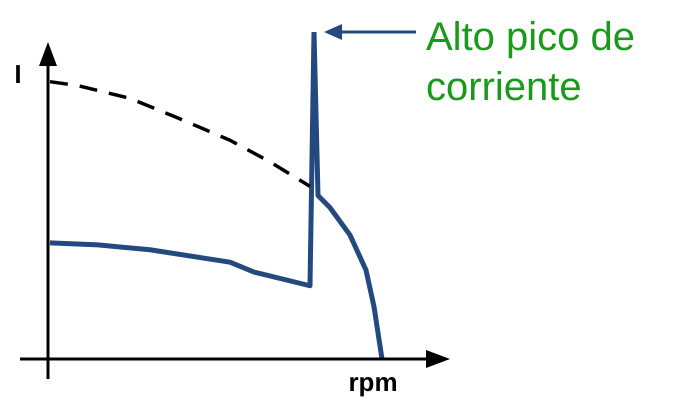 This screenshot has width=681, height=408. What do you see at coordinates (531, 62) in the screenshot?
I see `annotation: Alto pico de corriente` at bounding box center [531, 62].